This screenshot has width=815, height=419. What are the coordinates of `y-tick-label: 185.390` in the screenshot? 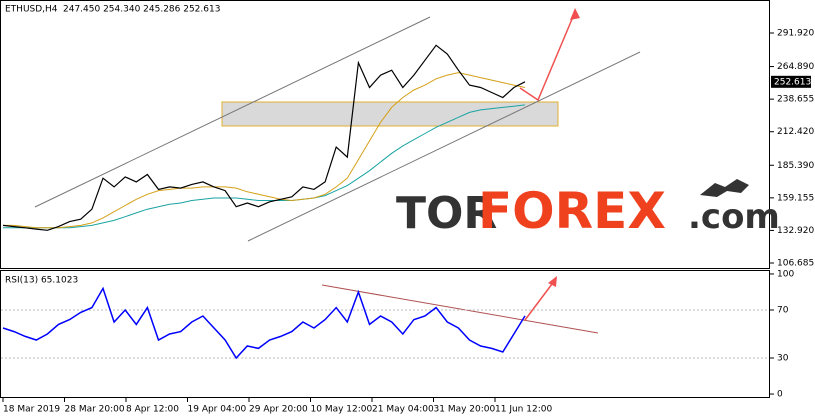 It's located at (795, 166).